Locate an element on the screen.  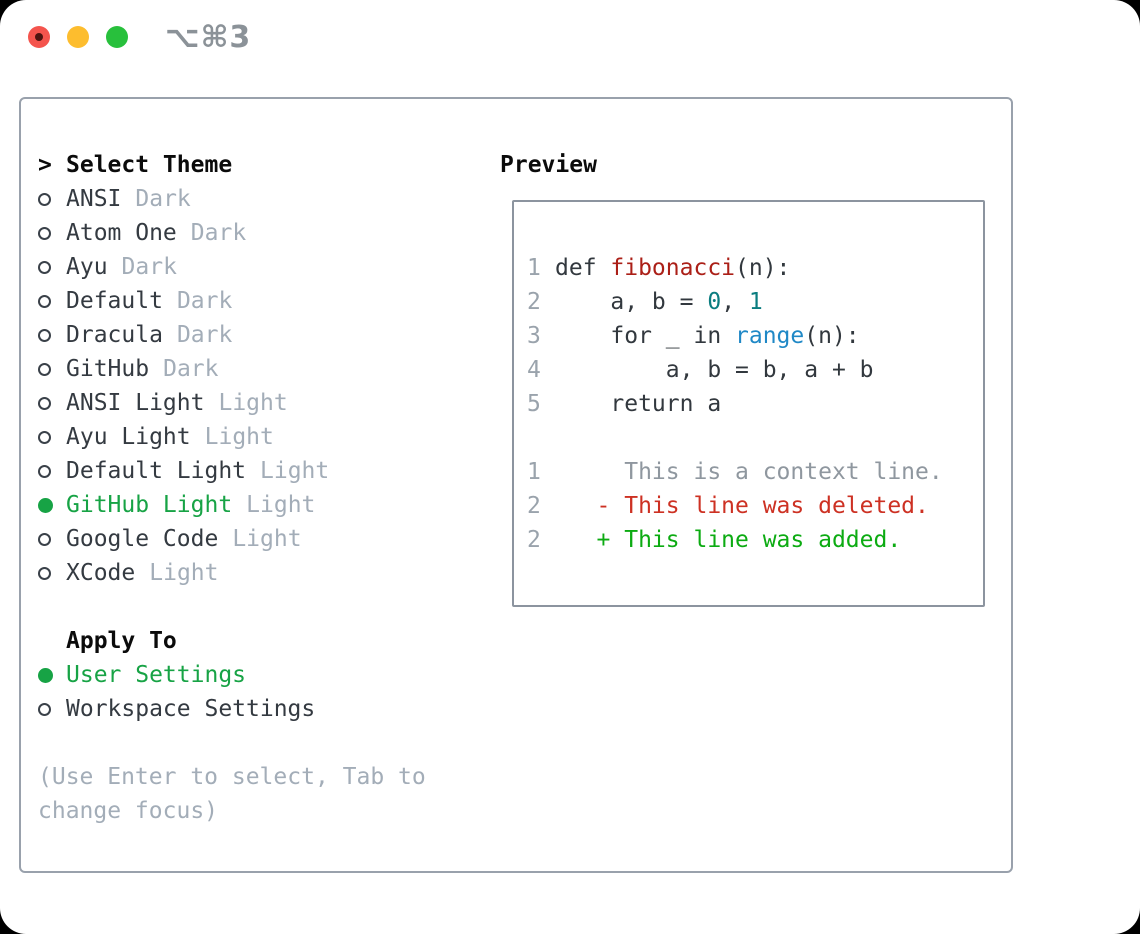
select-theme-header: > Select Theme is located at coordinates (258, 165).